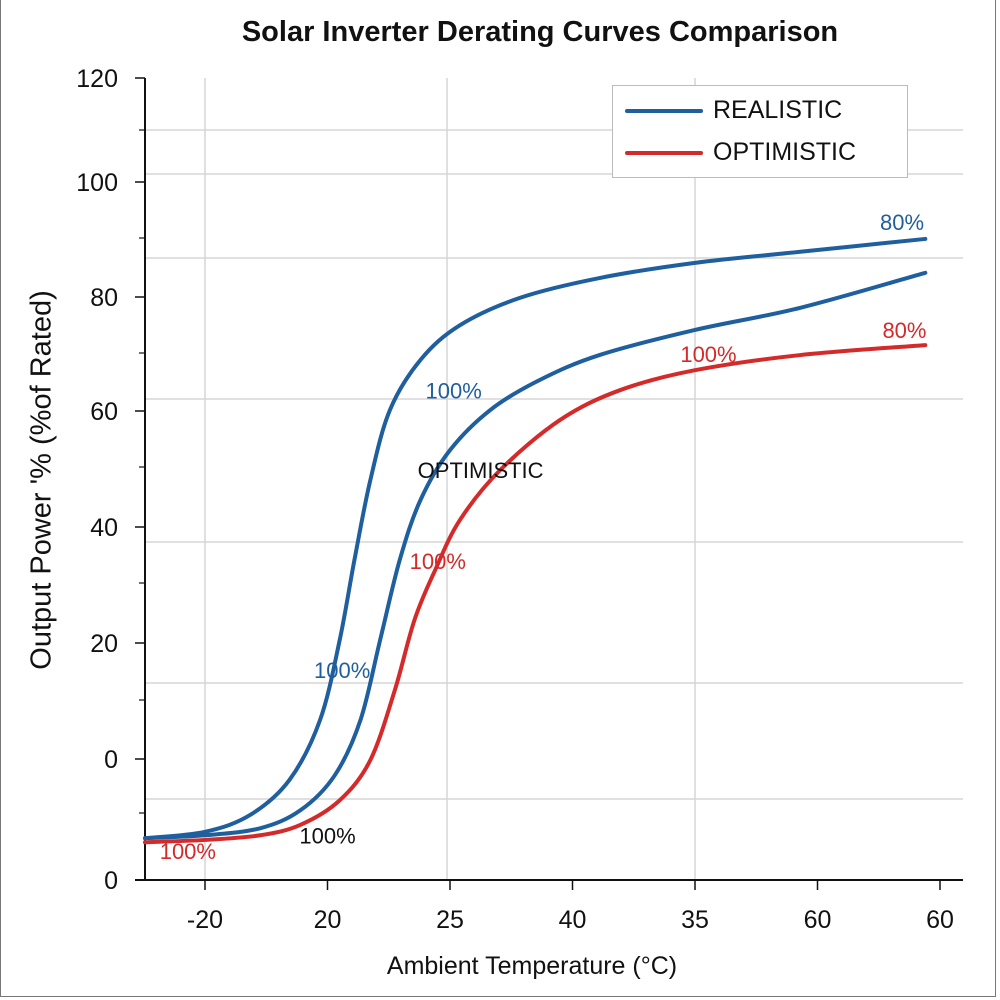 The image size is (1000, 1000). I want to click on x-tick-label: 20, so click(328, 920).